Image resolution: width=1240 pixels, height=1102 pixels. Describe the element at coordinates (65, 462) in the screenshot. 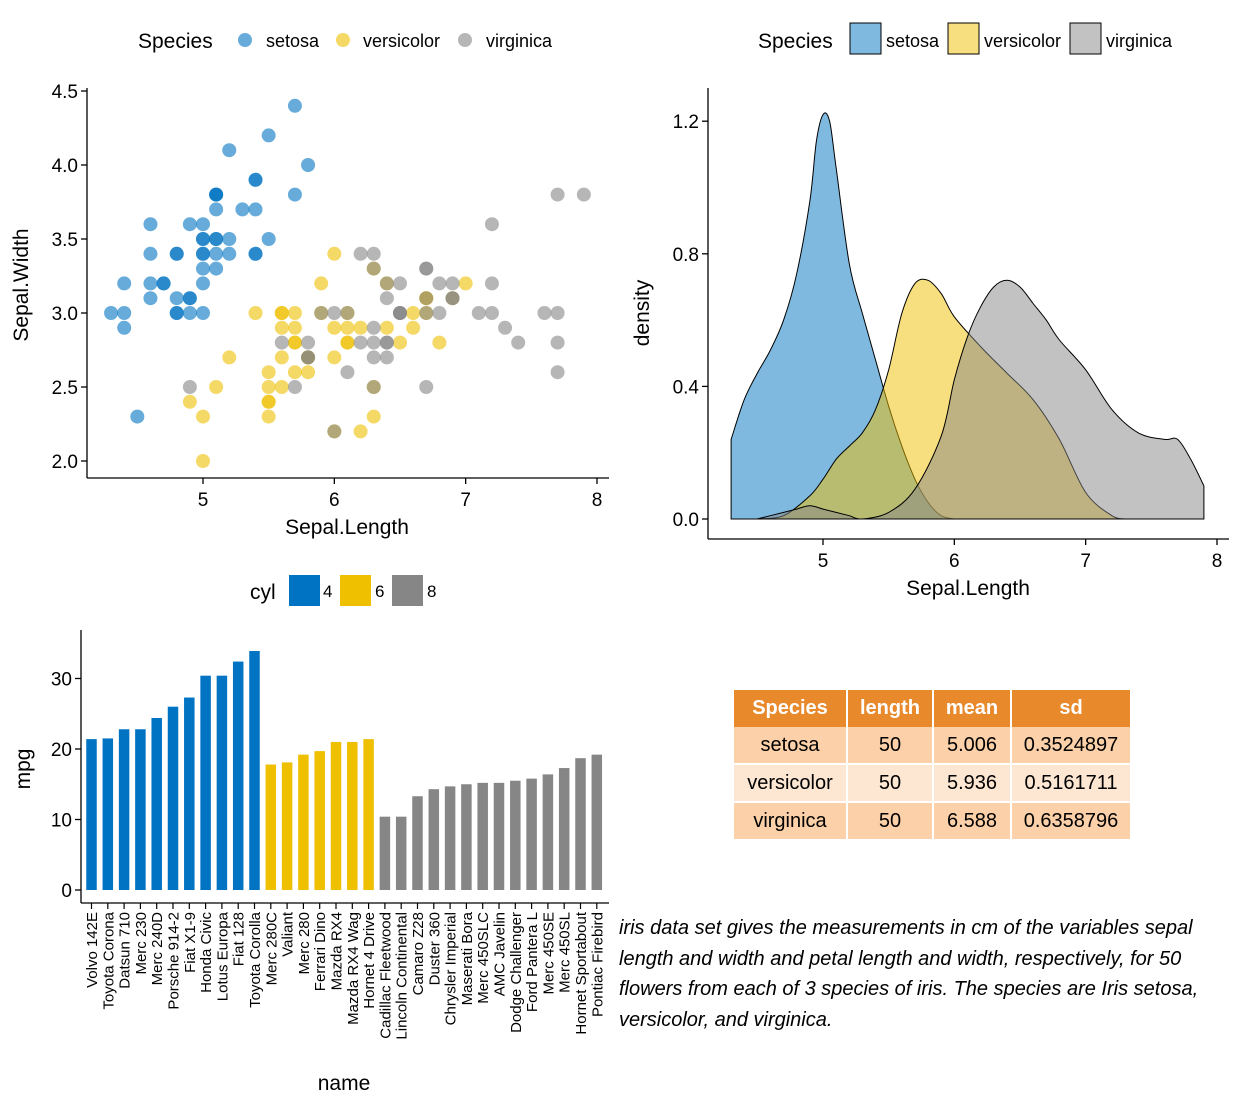

I see `scatter-y-tick-label: 2.0` at that location.